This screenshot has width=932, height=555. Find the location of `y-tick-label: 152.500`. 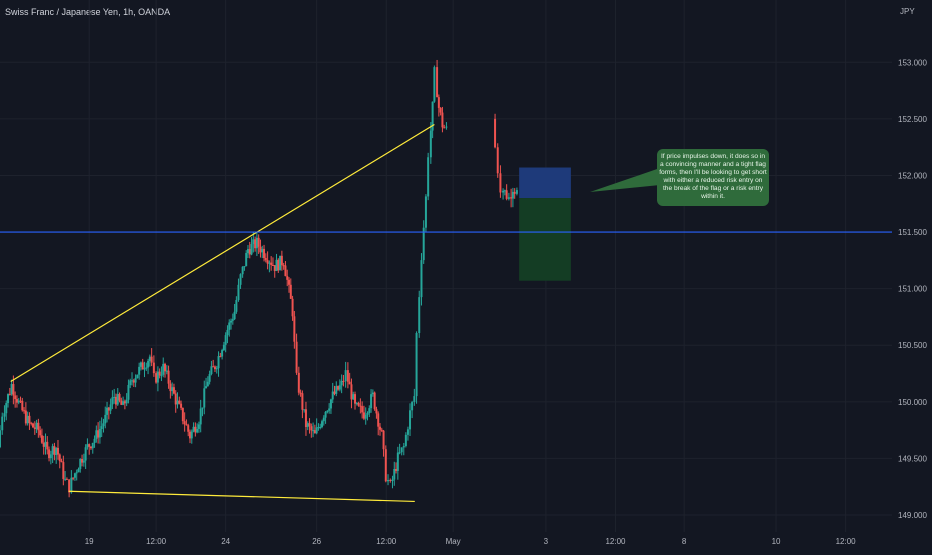

y-tick-label: 152.500 is located at coordinates (912, 119).